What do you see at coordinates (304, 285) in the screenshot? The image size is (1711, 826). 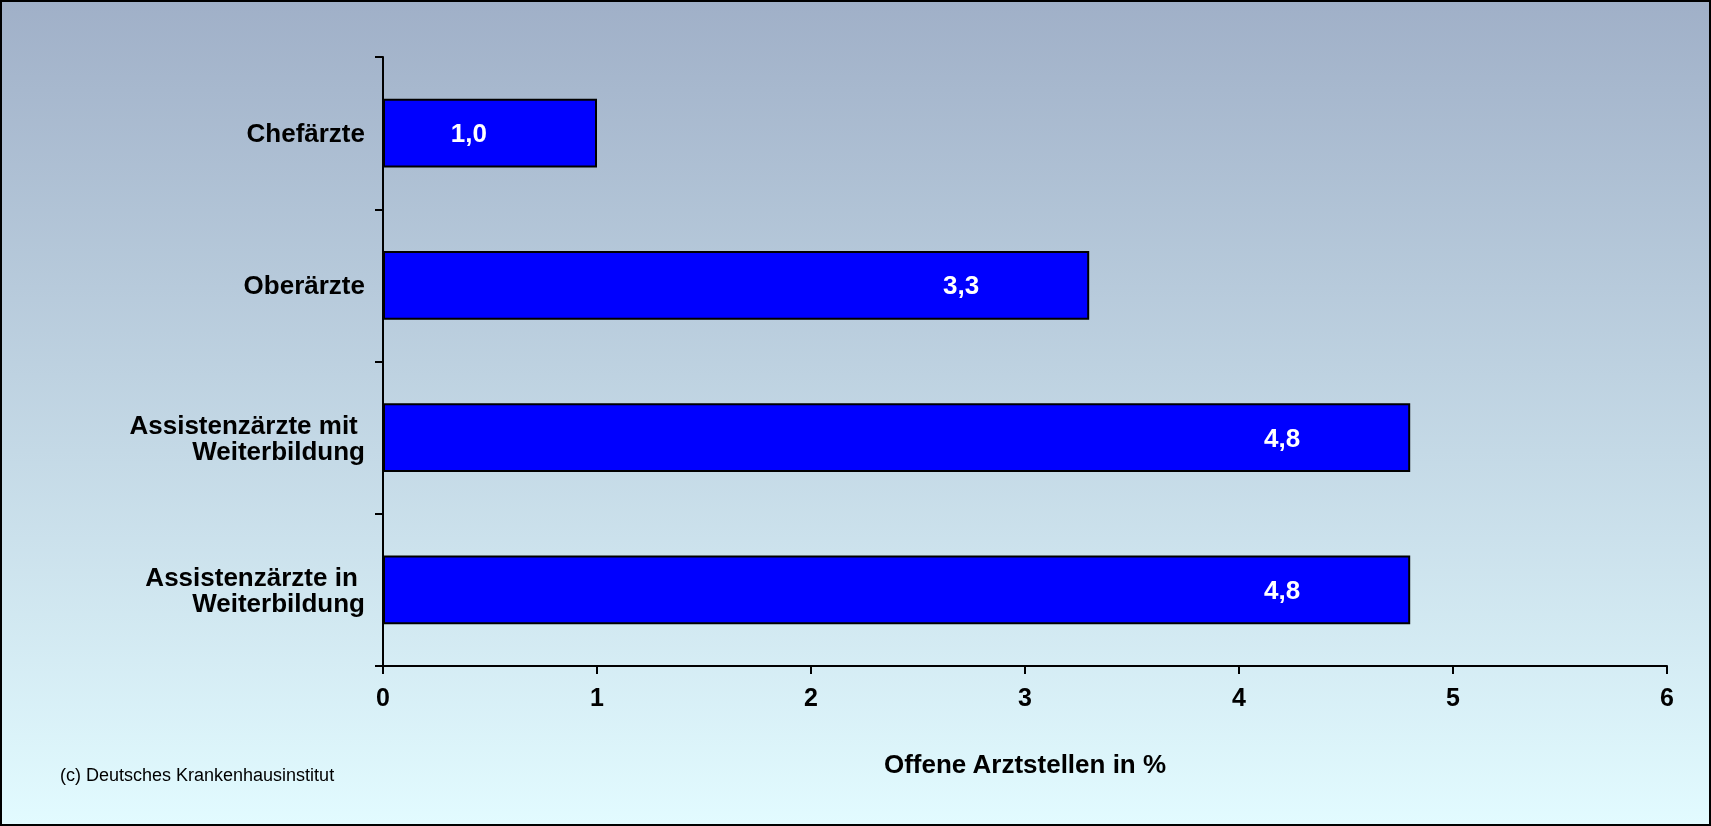 I see `y-tick-label: Oberärzte` at bounding box center [304, 285].